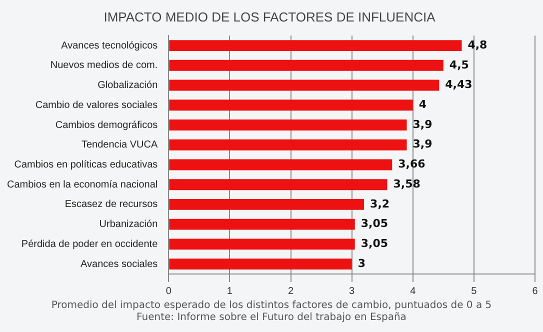 The image size is (543, 332). I want to click on x-tick-label: 3, so click(352, 291).